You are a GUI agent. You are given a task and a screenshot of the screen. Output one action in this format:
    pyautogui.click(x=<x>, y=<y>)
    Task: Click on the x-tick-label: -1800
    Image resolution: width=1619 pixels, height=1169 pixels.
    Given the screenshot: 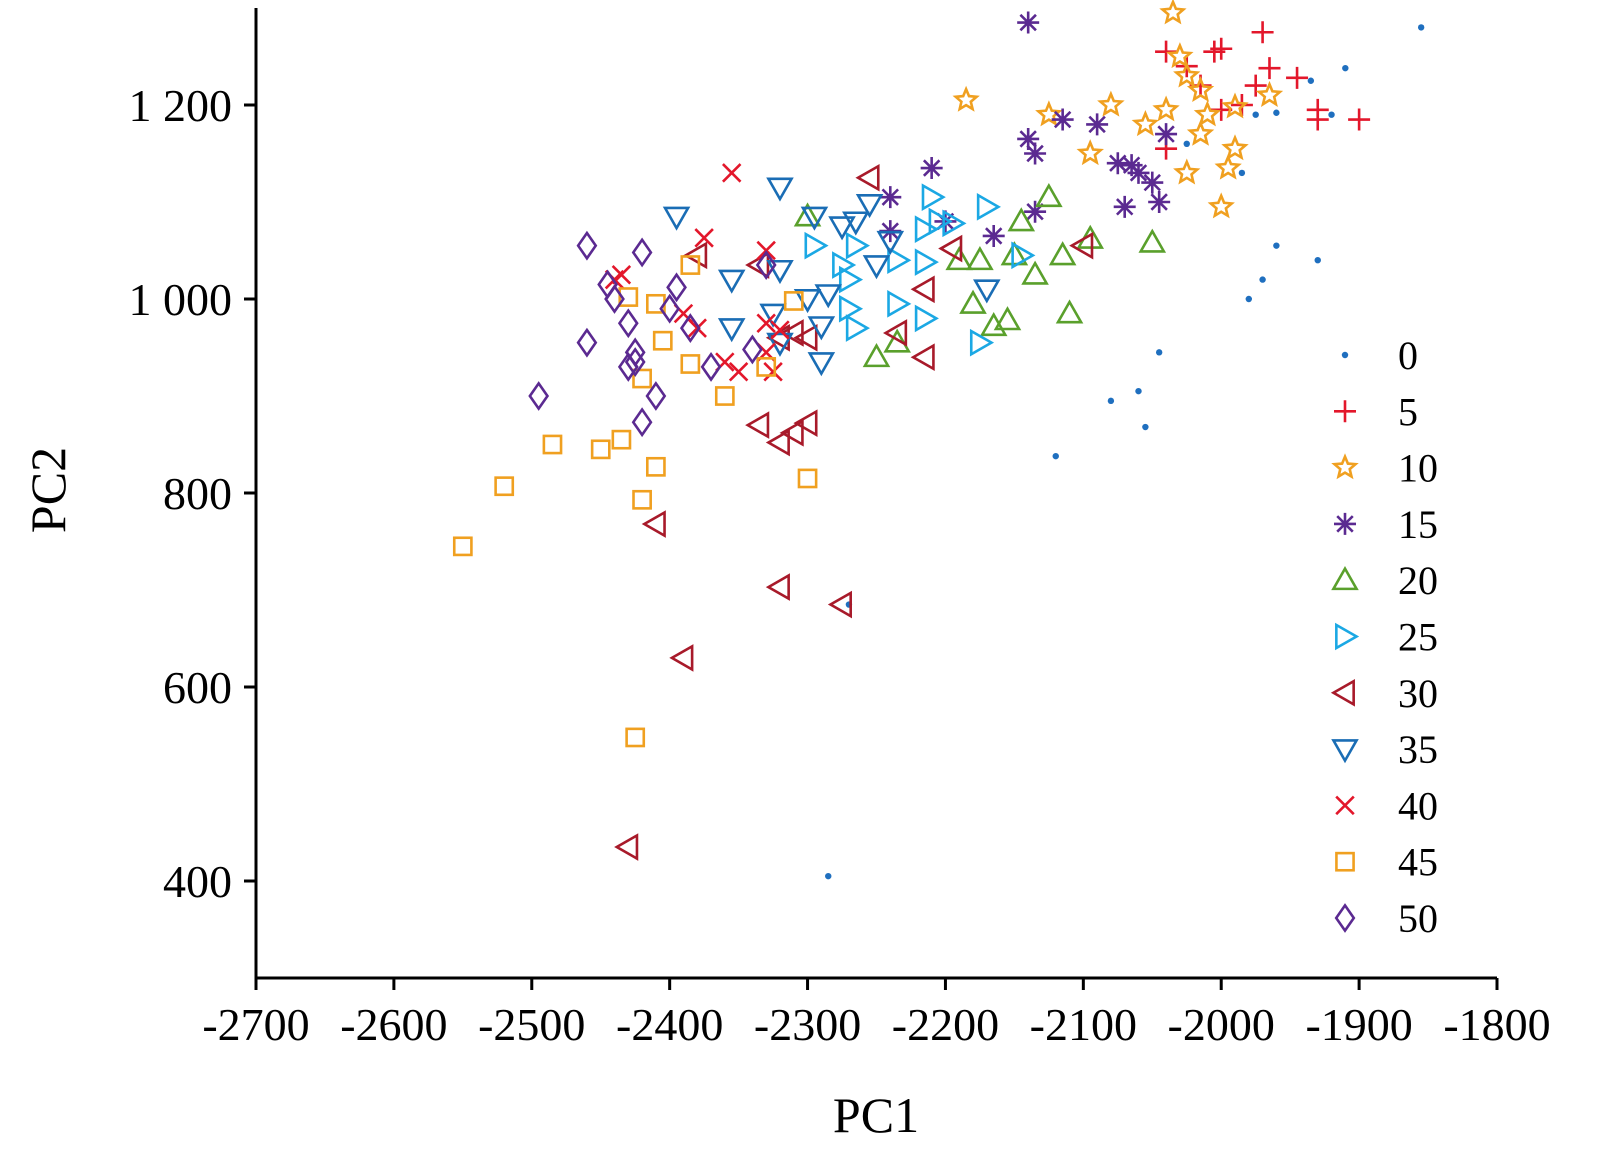 What is the action you would take?
    pyautogui.click(x=1496, y=1024)
    